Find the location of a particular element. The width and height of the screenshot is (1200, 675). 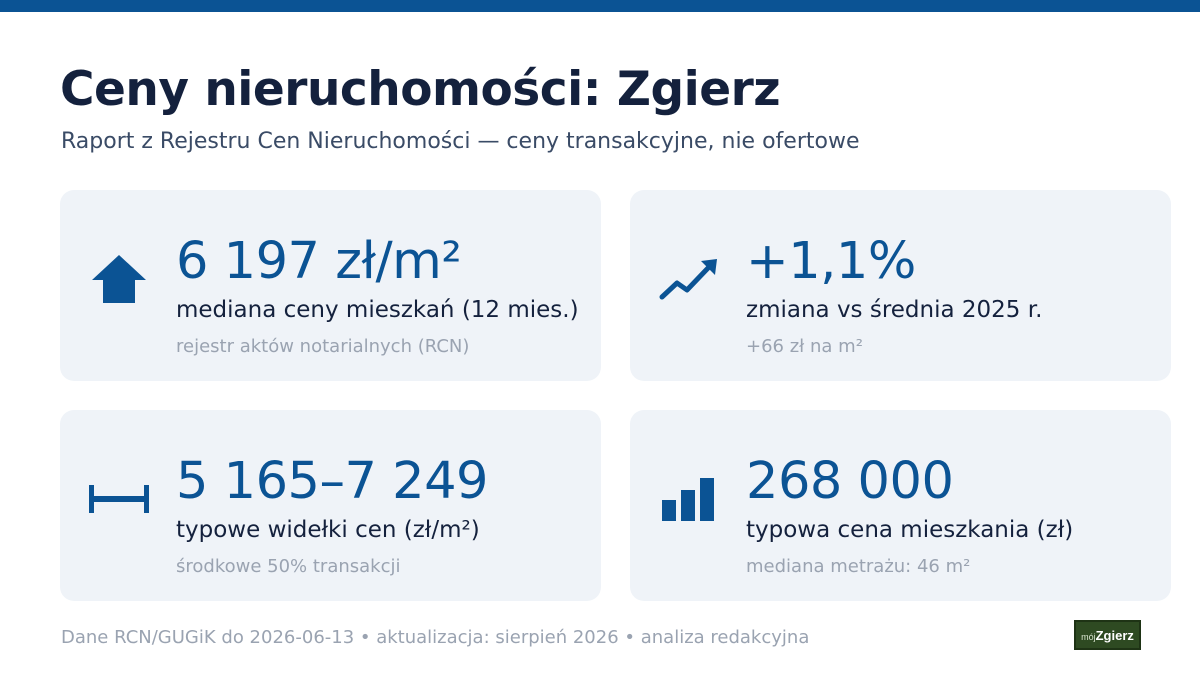

stat-label: mediana ceny mieszkań (12 mies.) is located at coordinates (377, 310).